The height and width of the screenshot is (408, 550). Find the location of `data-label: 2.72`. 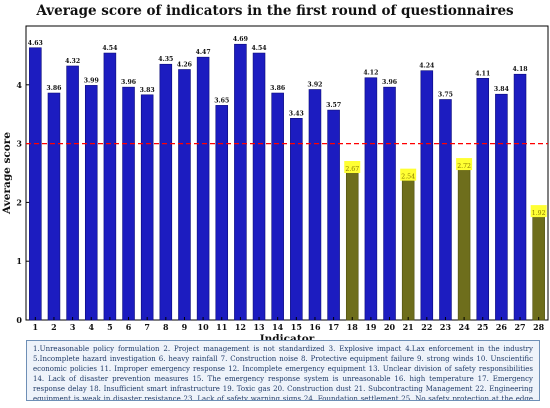

data-label: 2.72 is located at coordinates (464, 166).